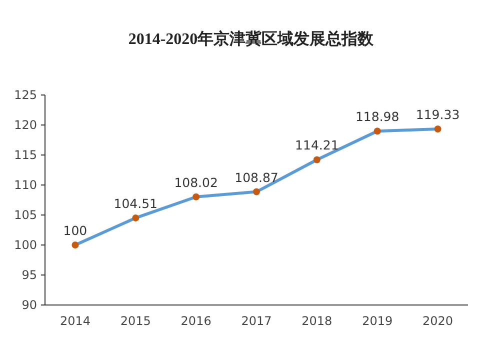 This screenshot has height=338, width=502. I want to click on y-tick-label: 120, so click(25, 125).